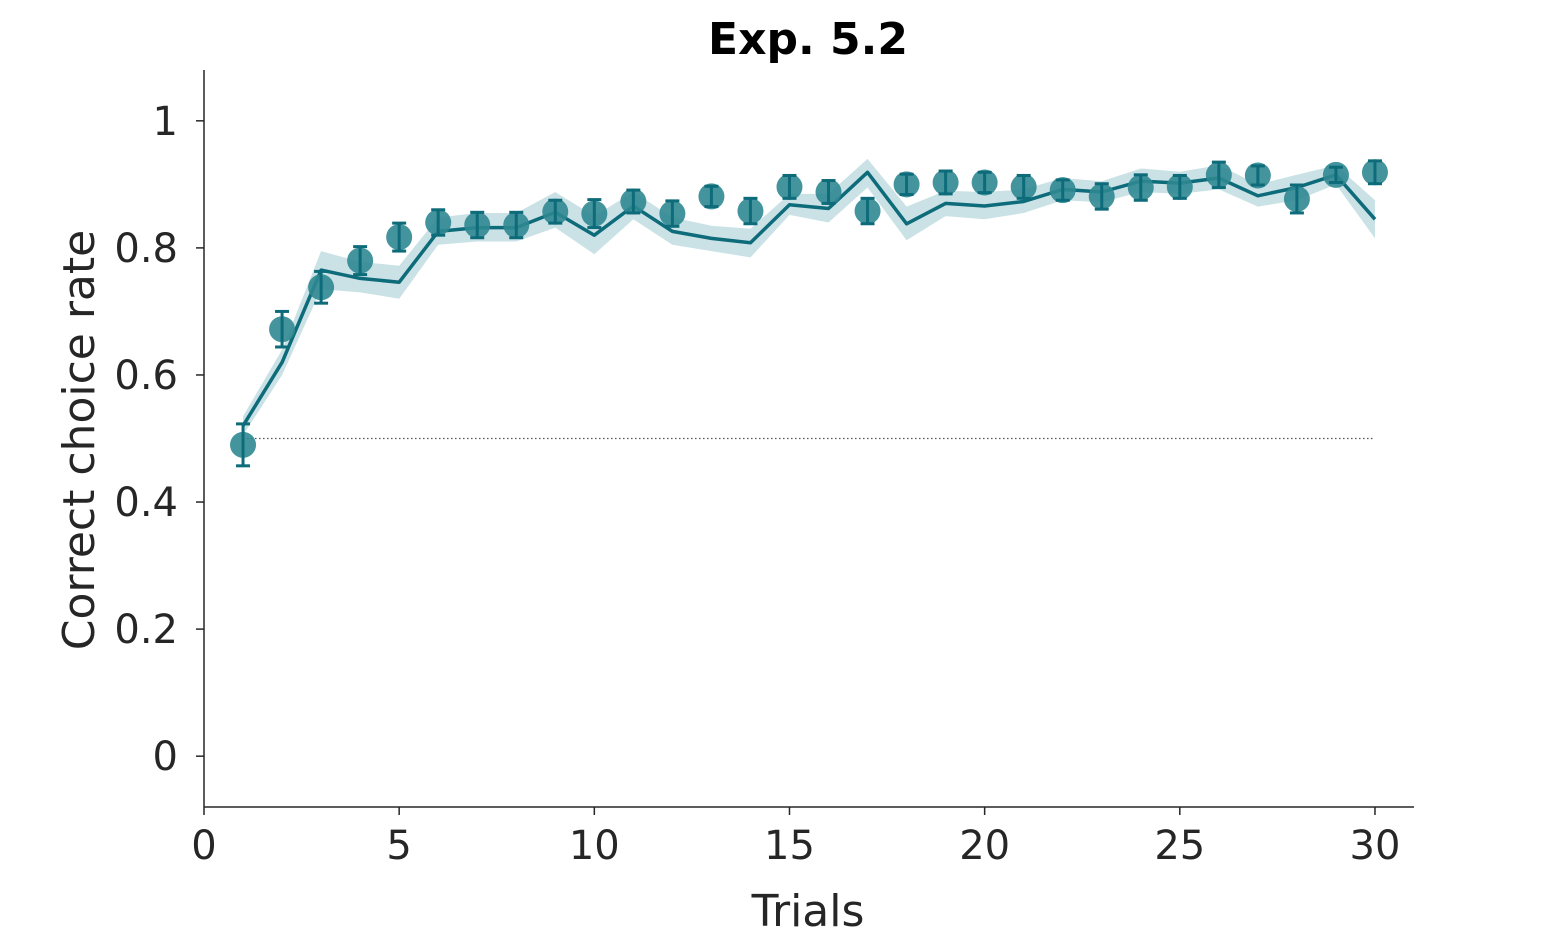 Image resolution: width=1563 pixels, height=938 pixels. What do you see at coordinates (594, 846) in the screenshot?
I see `x-tick-label-10: 10` at bounding box center [594, 846].